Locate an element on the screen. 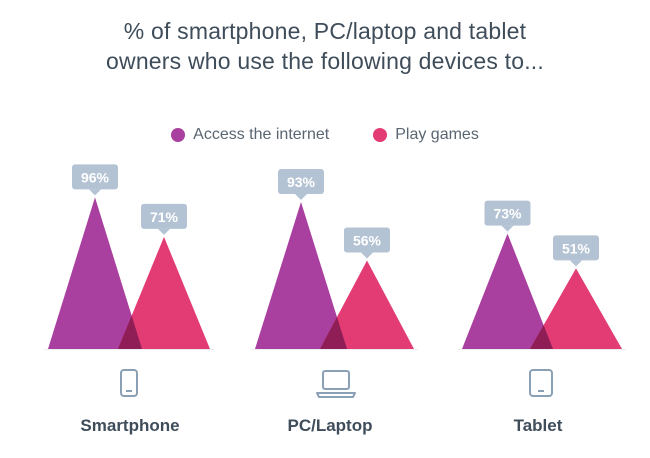 The height and width of the screenshot is (458, 650). laptop-icon is located at coordinates (336, 384).